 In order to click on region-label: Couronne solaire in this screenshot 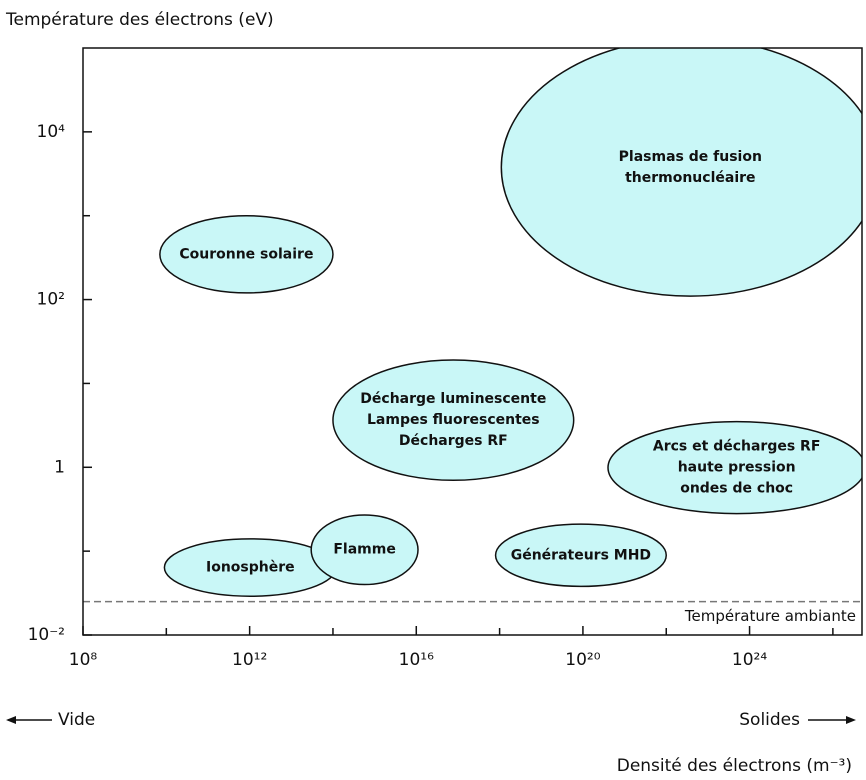, I will do `click(246, 254)`.